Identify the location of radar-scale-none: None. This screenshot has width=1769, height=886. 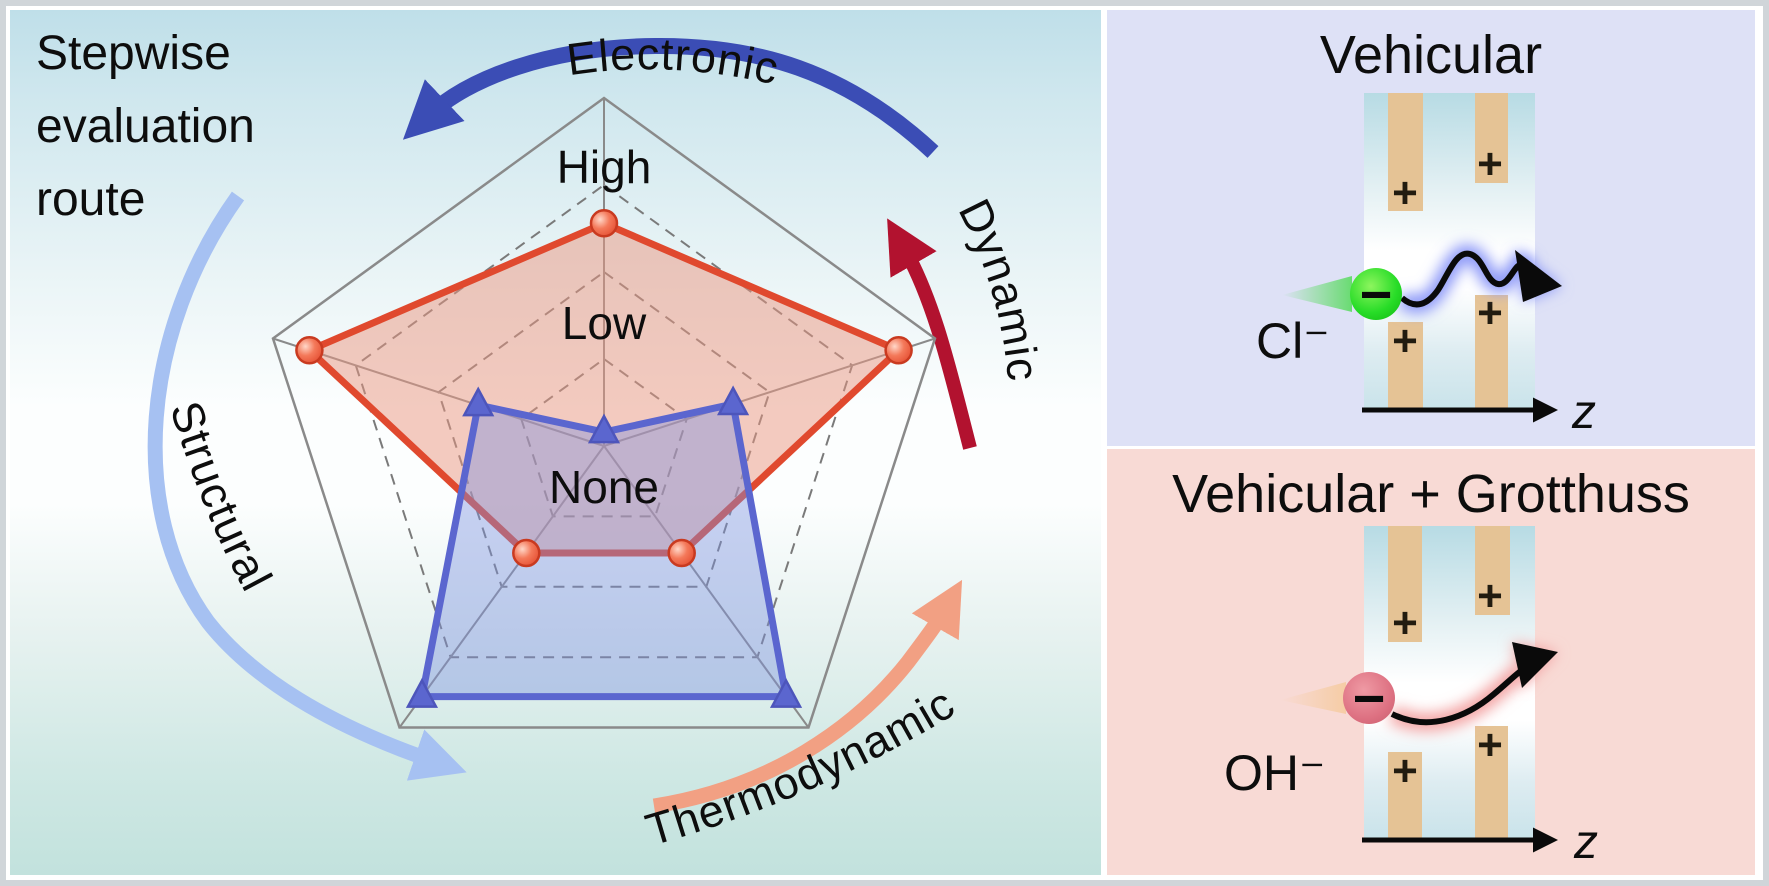
(604, 487).